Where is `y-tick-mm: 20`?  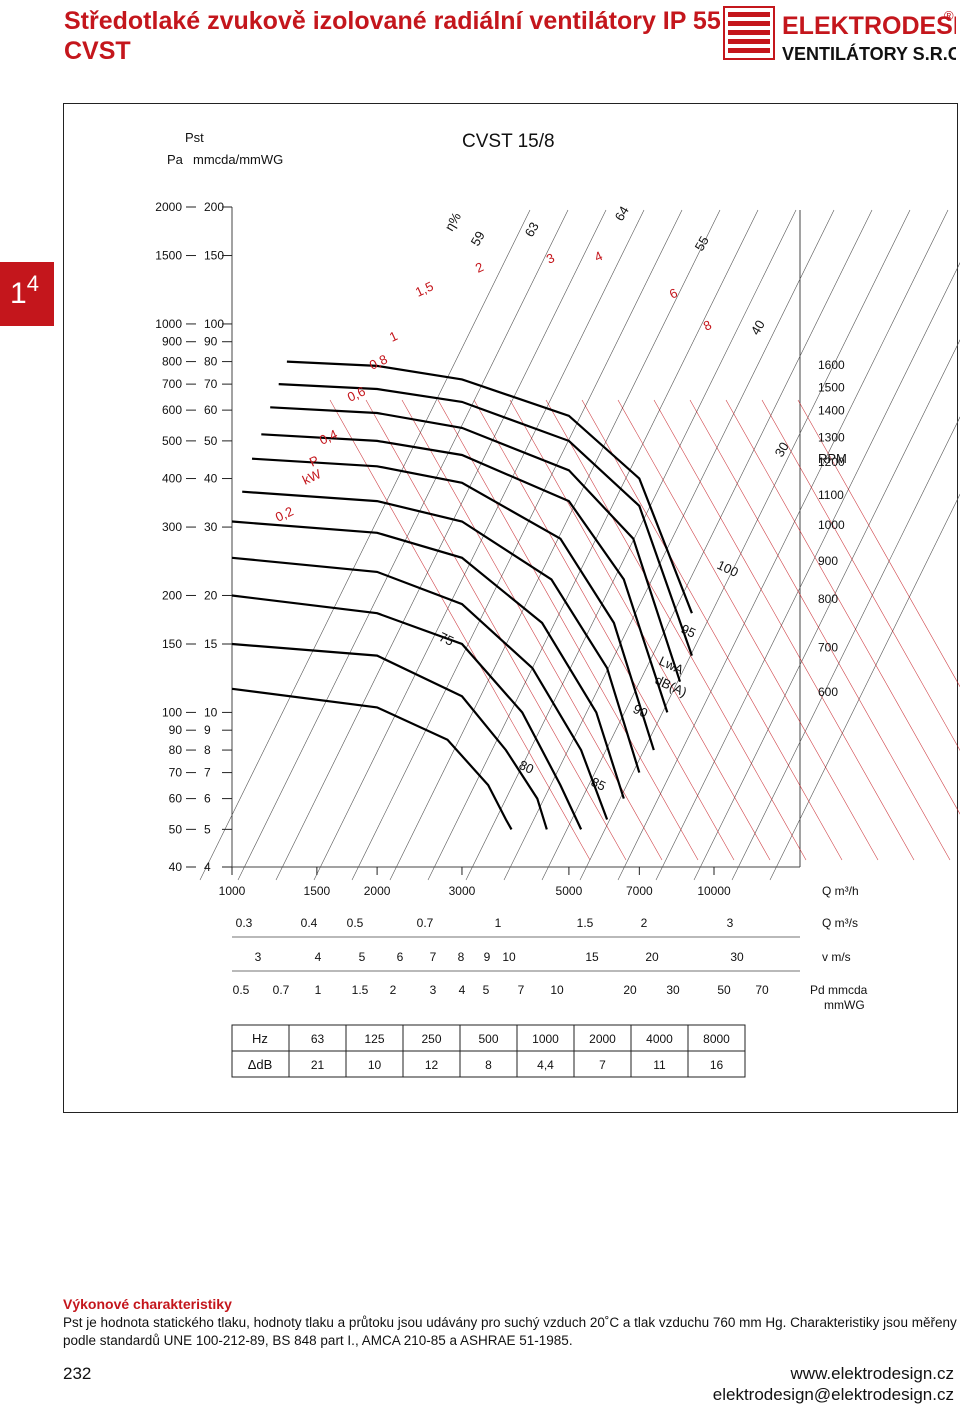
y-tick-mm: 20 is located at coordinates (211, 595).